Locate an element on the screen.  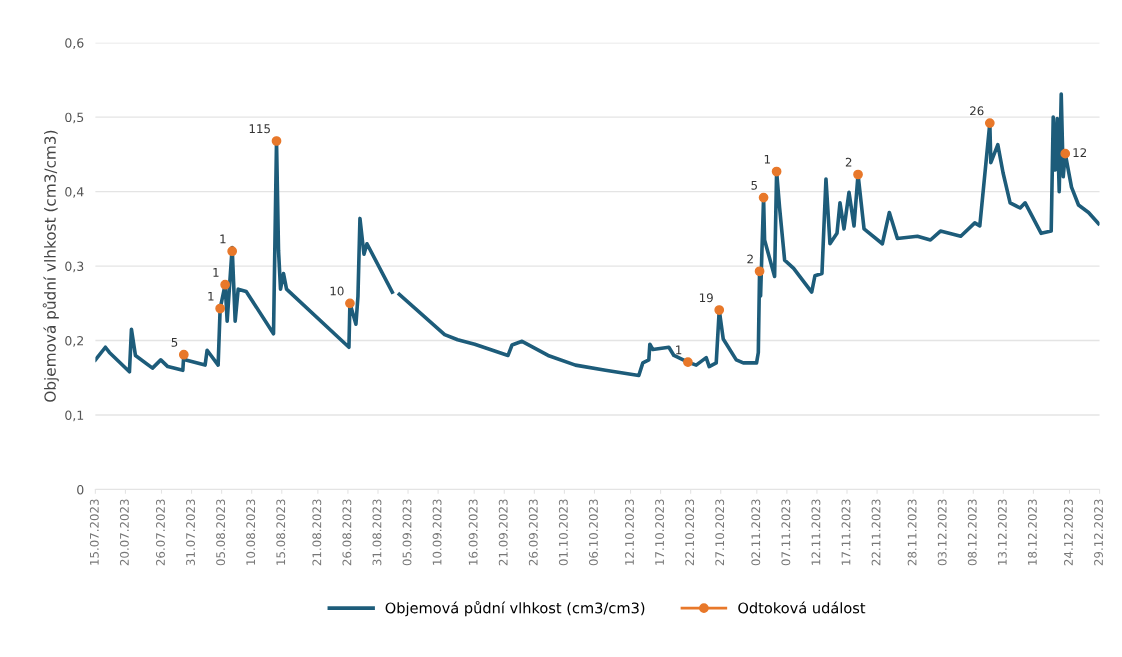
x-tick-label: 26.07.2023 is located at coordinates (160, 532).